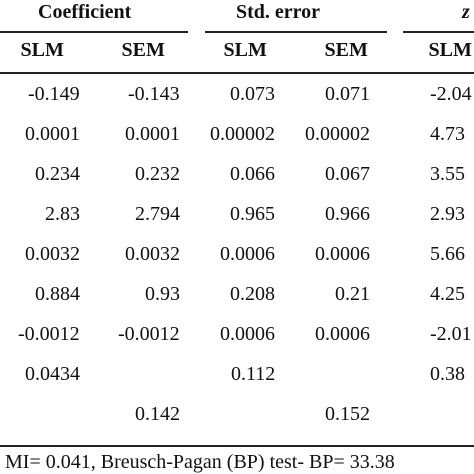 The image size is (474, 474). What do you see at coordinates (447, 374) in the screenshot?
I see `table-cell: 0.38` at bounding box center [447, 374].